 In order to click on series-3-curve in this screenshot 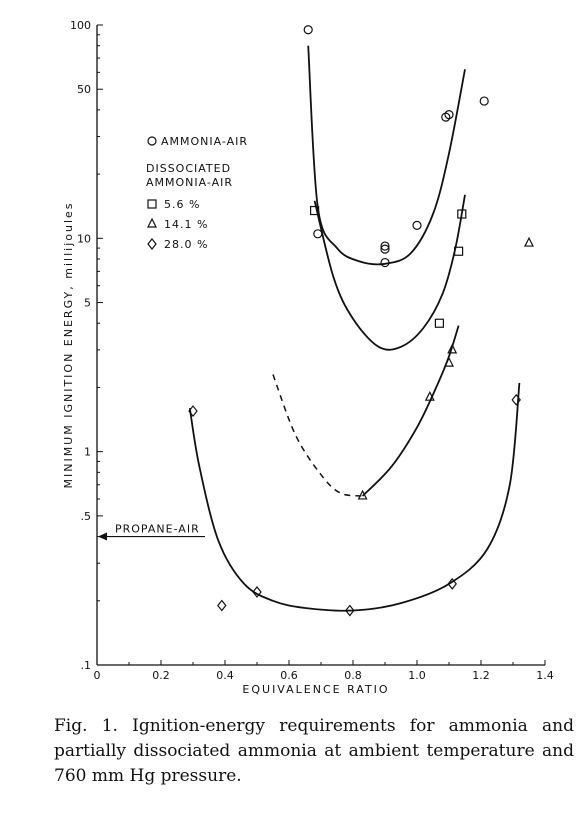, I will do `click(410, 411)`.